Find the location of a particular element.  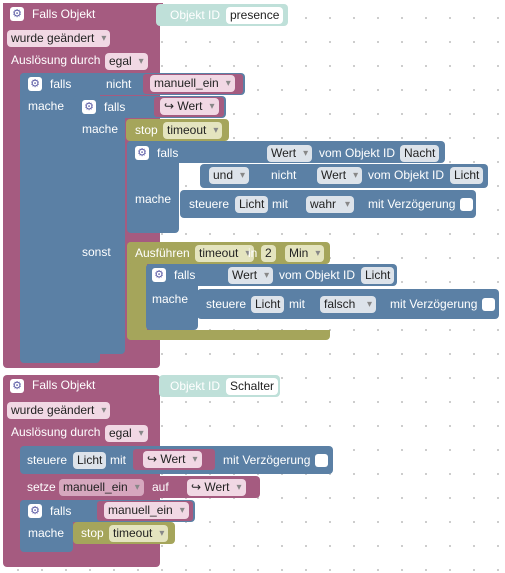

value-dropdown-3: Wert is located at coordinates (251, 275).